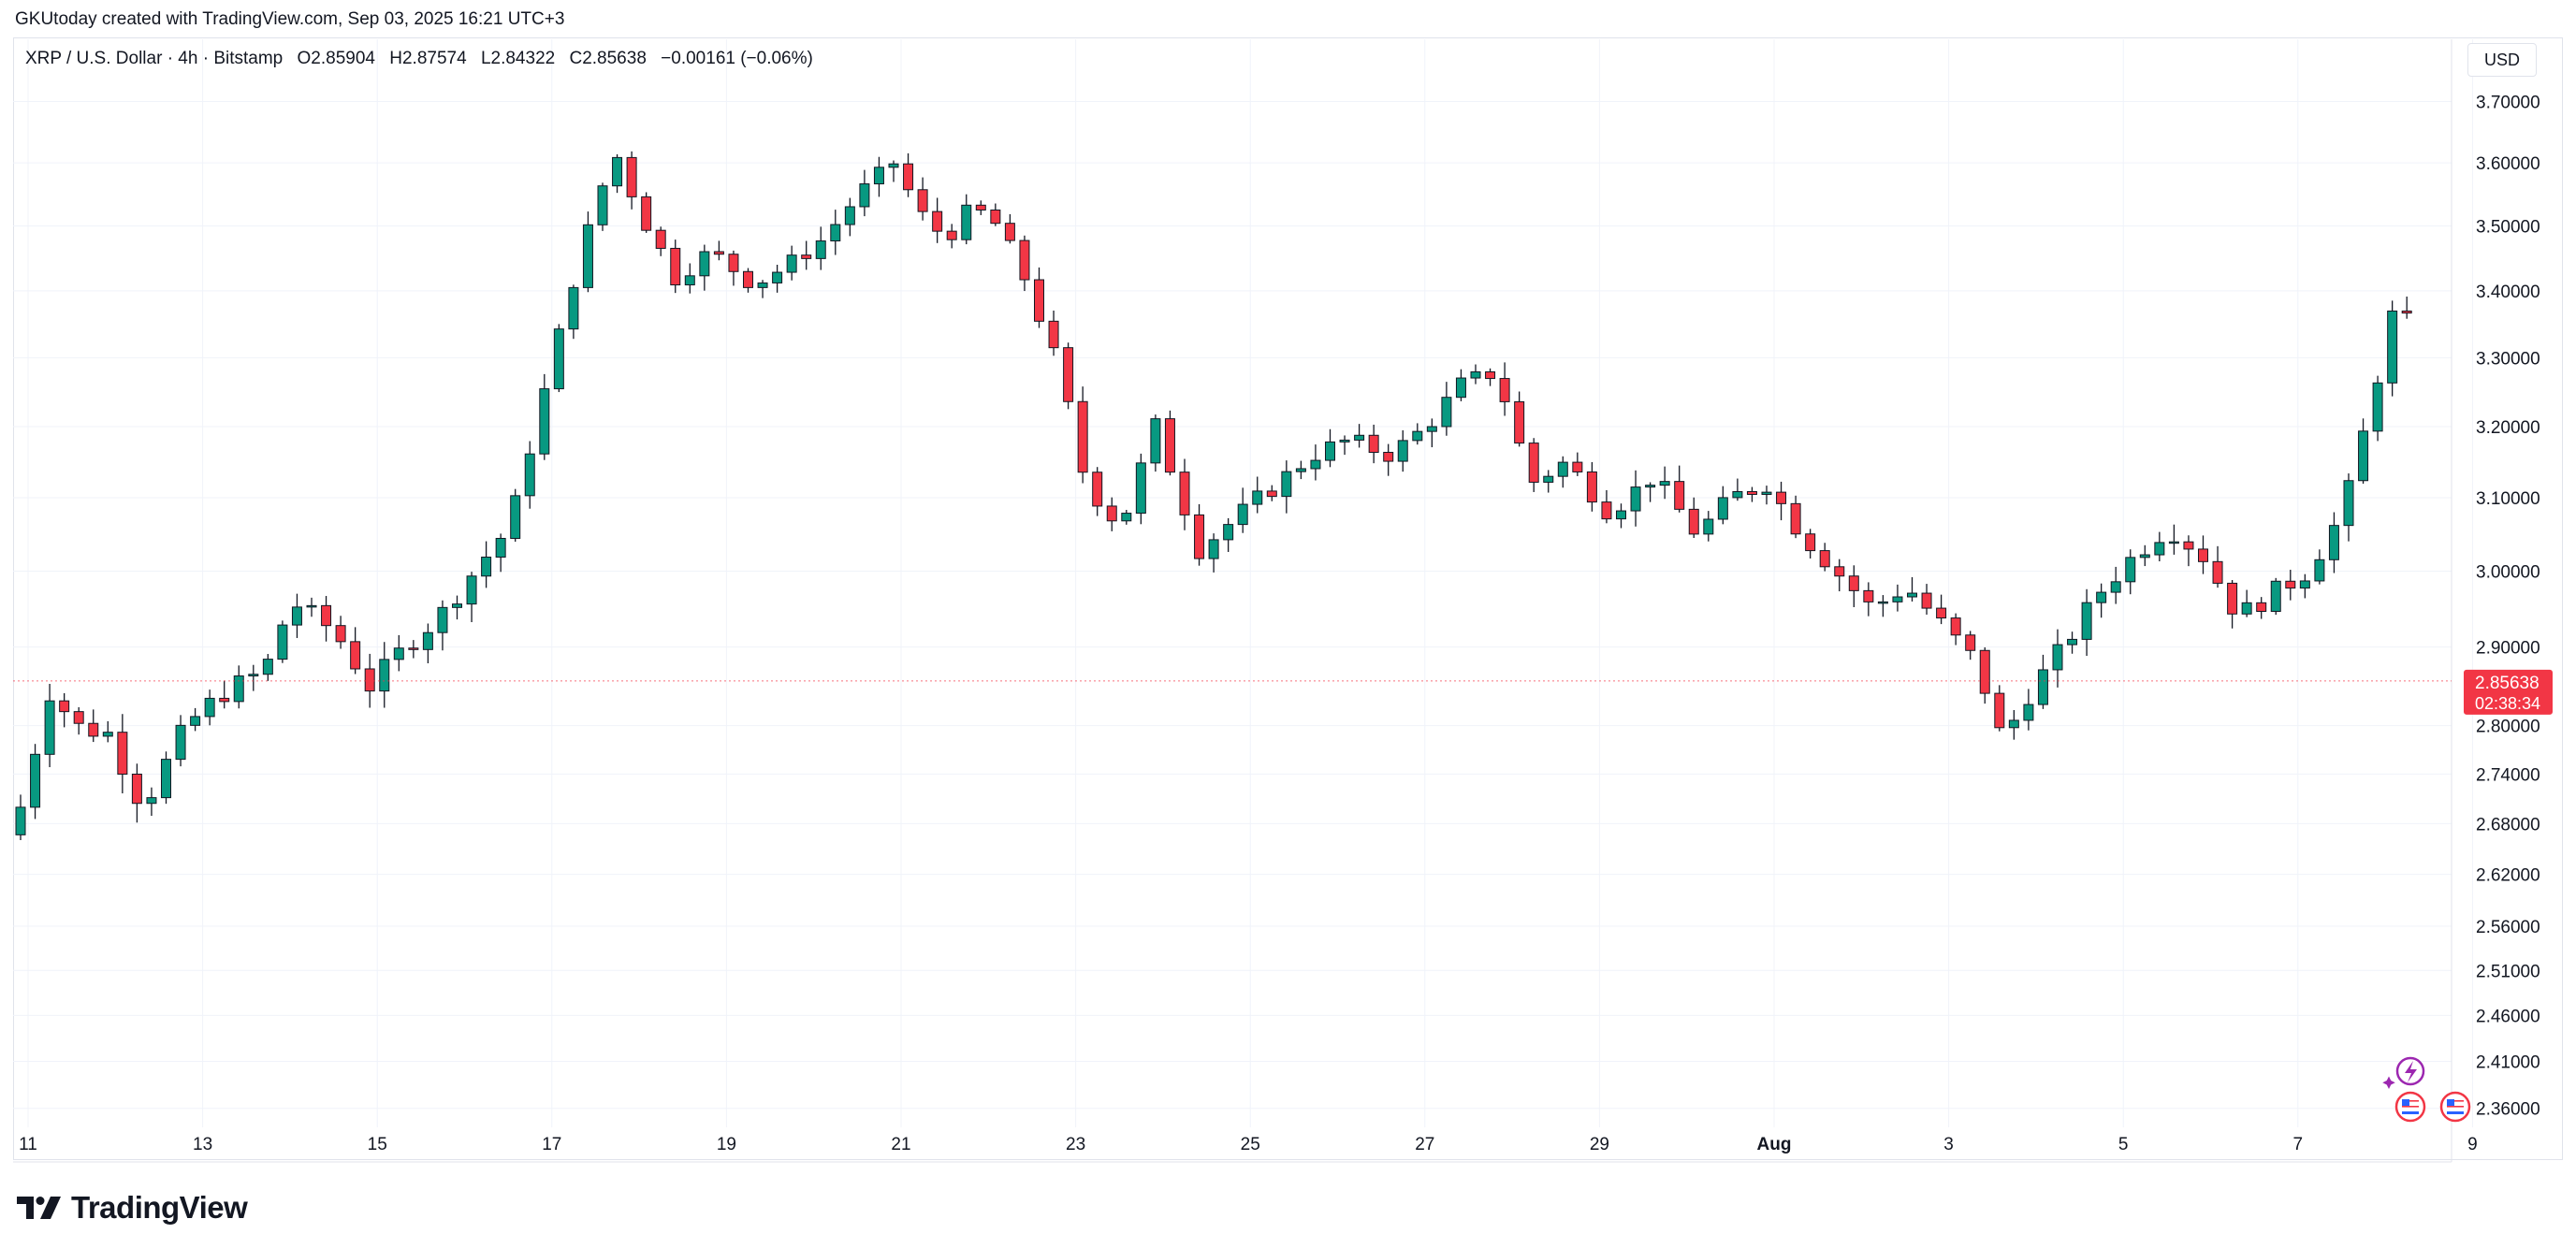 The width and height of the screenshot is (2576, 1248). Describe the element at coordinates (336, 58) in the screenshot. I see `open-value: O2.85904` at that location.